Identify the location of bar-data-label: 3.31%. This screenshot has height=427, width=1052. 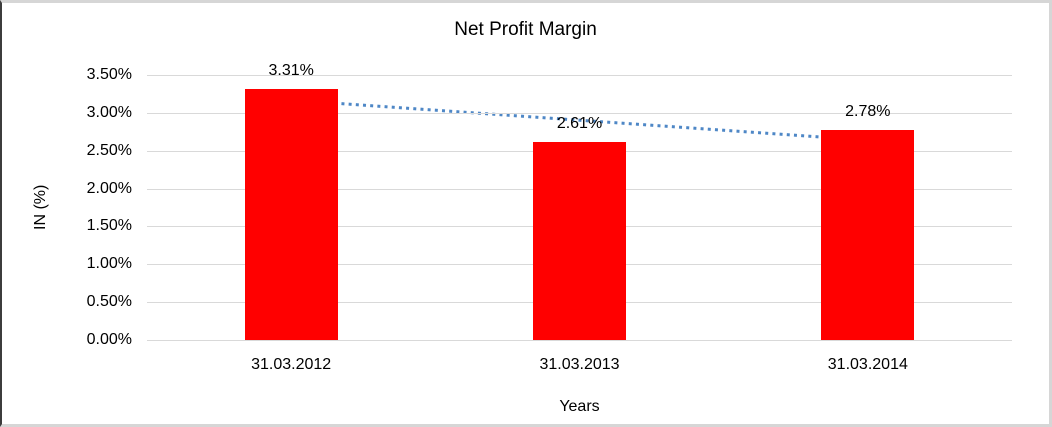
(291, 71).